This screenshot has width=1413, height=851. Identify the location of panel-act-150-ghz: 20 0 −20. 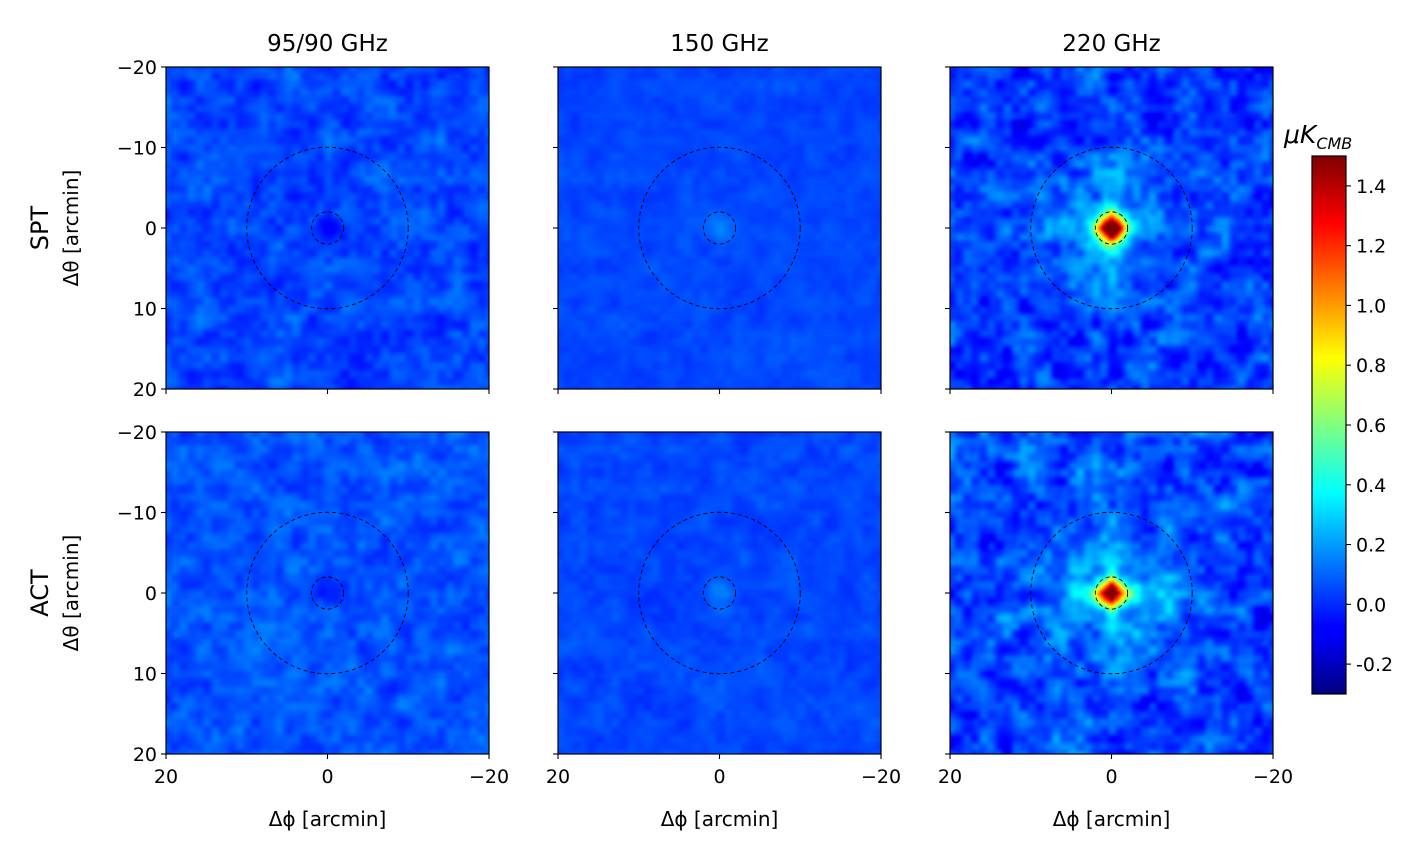
(723, 609).